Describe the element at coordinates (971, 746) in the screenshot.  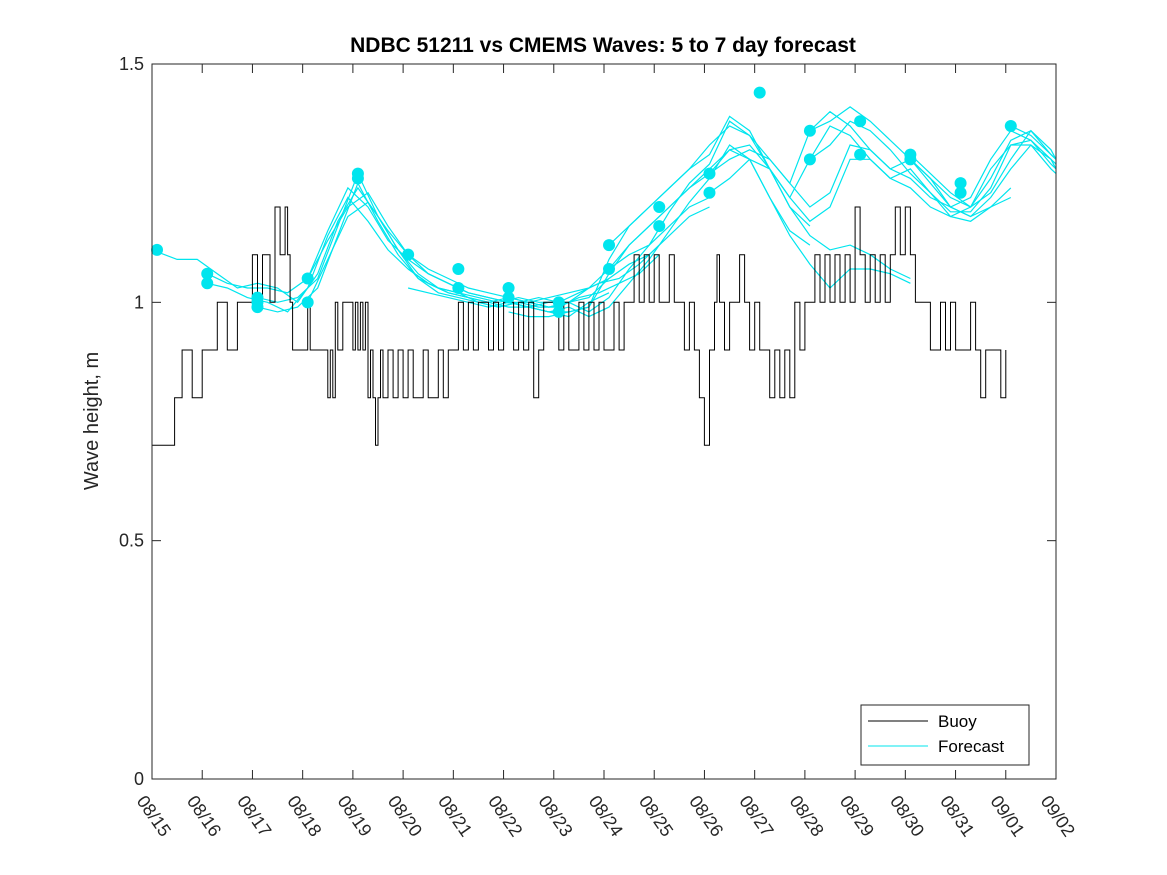
I see `legend-forecast-label: Forecast` at that location.